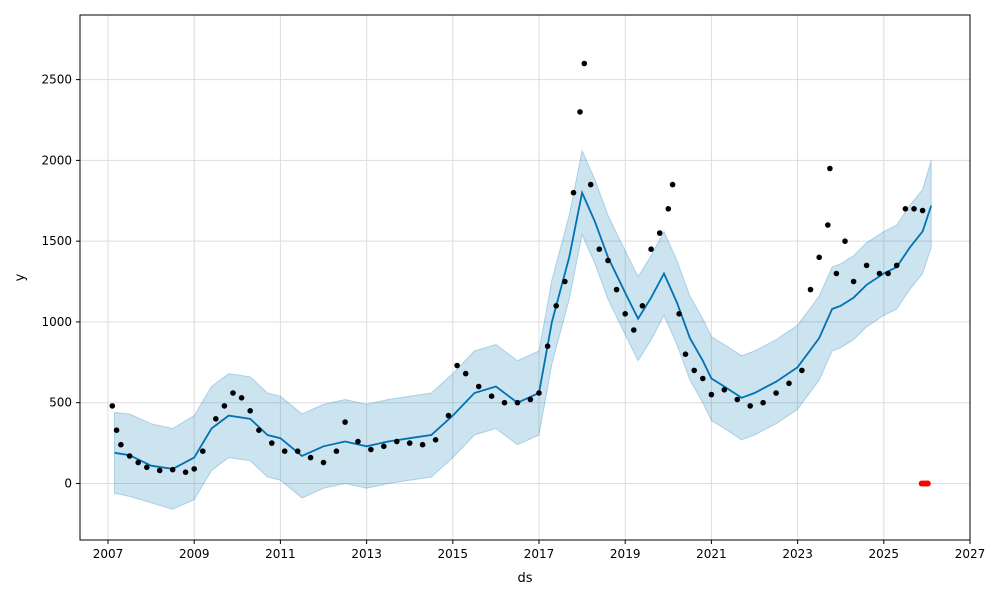 The image size is (1000, 600). What do you see at coordinates (625, 554) in the screenshot?
I see `x-tick-label: 2019` at bounding box center [625, 554].